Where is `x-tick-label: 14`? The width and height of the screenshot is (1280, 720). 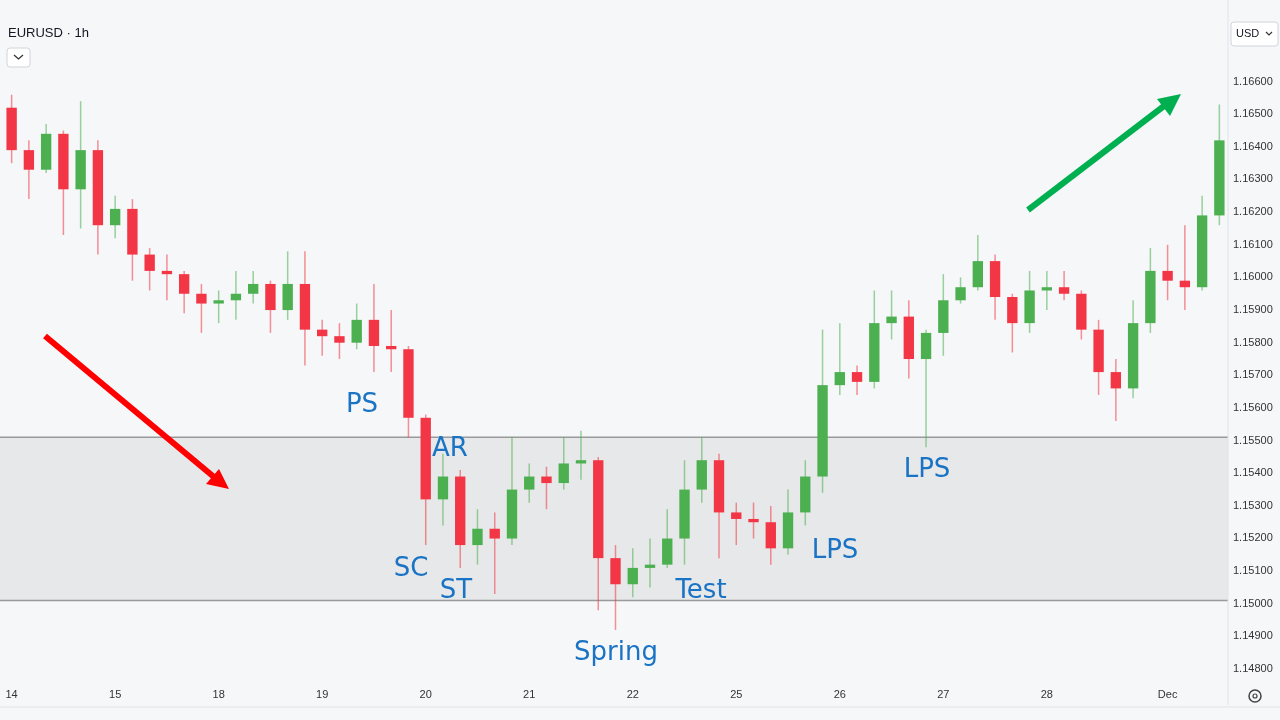
x-tick-label: 14 is located at coordinates (11, 693).